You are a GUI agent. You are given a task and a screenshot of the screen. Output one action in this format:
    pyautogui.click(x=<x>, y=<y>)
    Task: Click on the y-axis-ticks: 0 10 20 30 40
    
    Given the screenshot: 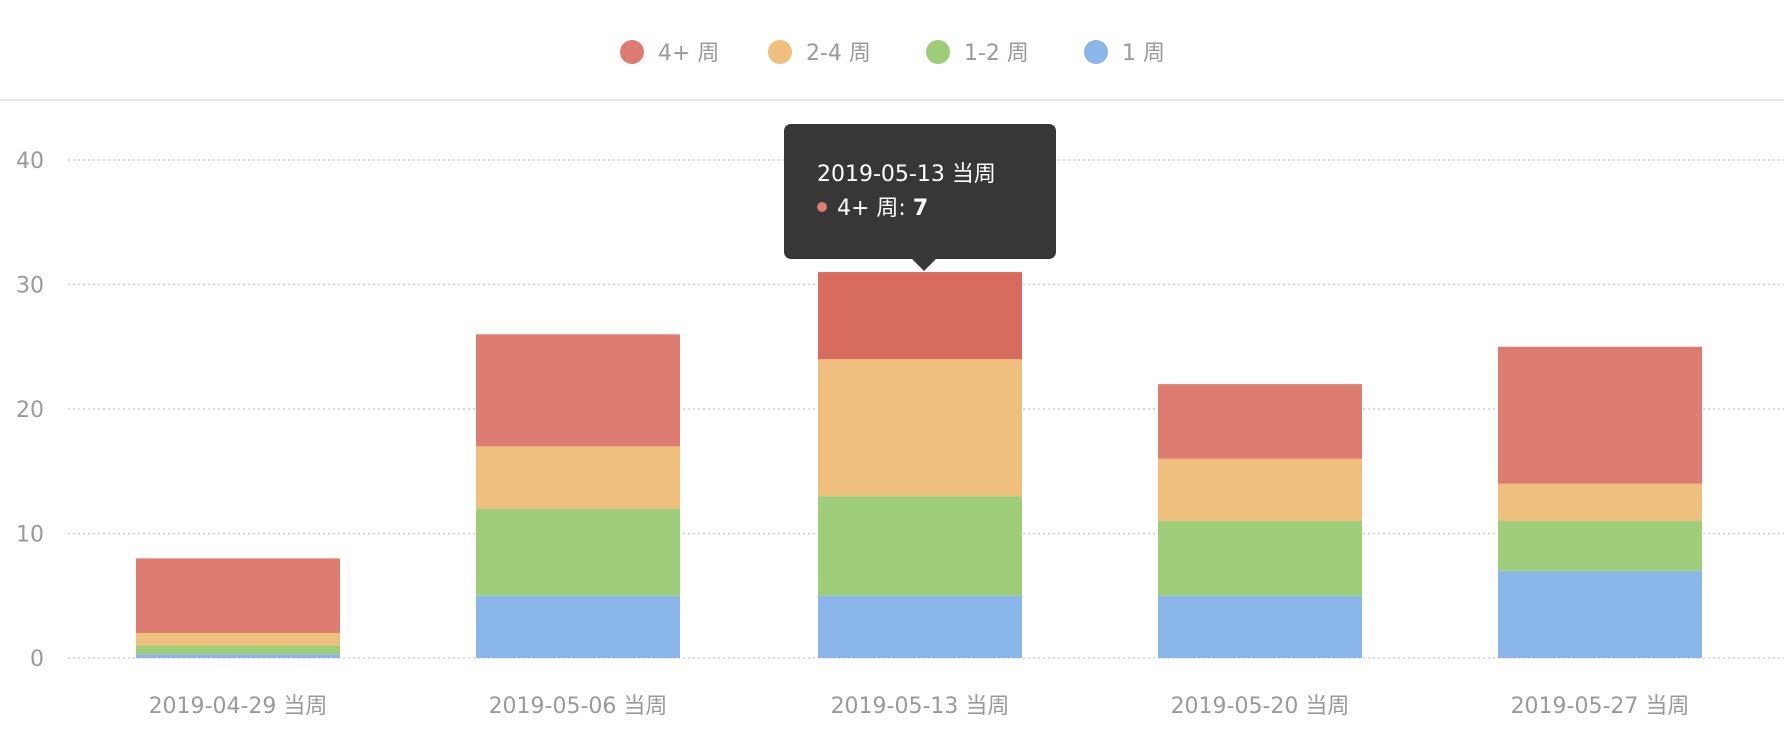 What is the action you would take?
    pyautogui.click(x=30, y=410)
    